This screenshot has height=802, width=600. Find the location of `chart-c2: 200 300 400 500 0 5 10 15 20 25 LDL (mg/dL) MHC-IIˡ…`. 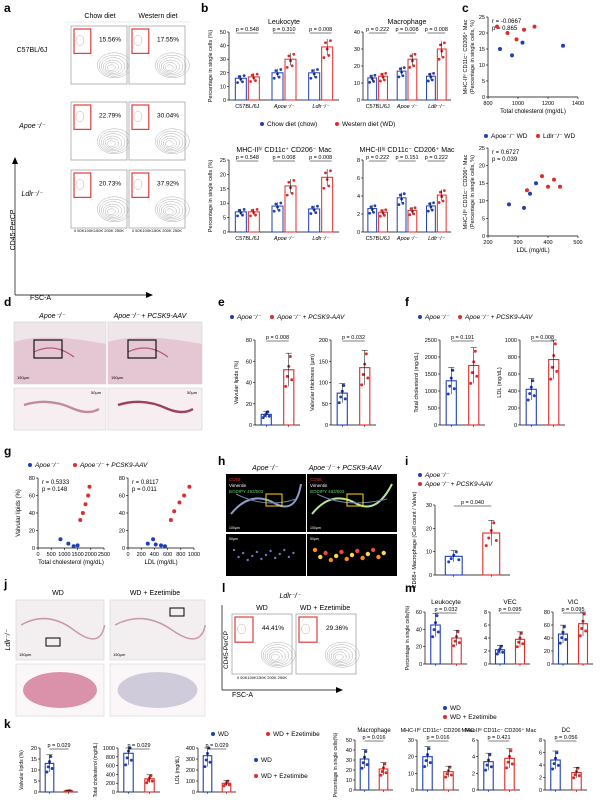

chart-c2: 200 300 400 500 0 5 10 15 20 25 LDL (mg/dL) MHC-IIˡ… is located at coordinates (522, 200).